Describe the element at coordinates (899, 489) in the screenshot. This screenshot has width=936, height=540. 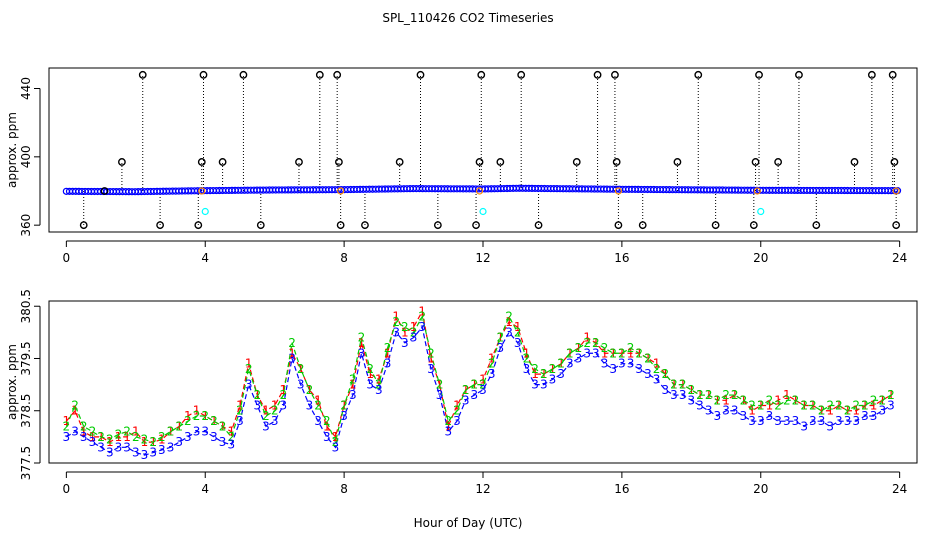
I see `bottom-x-tick-label: 24` at that location.